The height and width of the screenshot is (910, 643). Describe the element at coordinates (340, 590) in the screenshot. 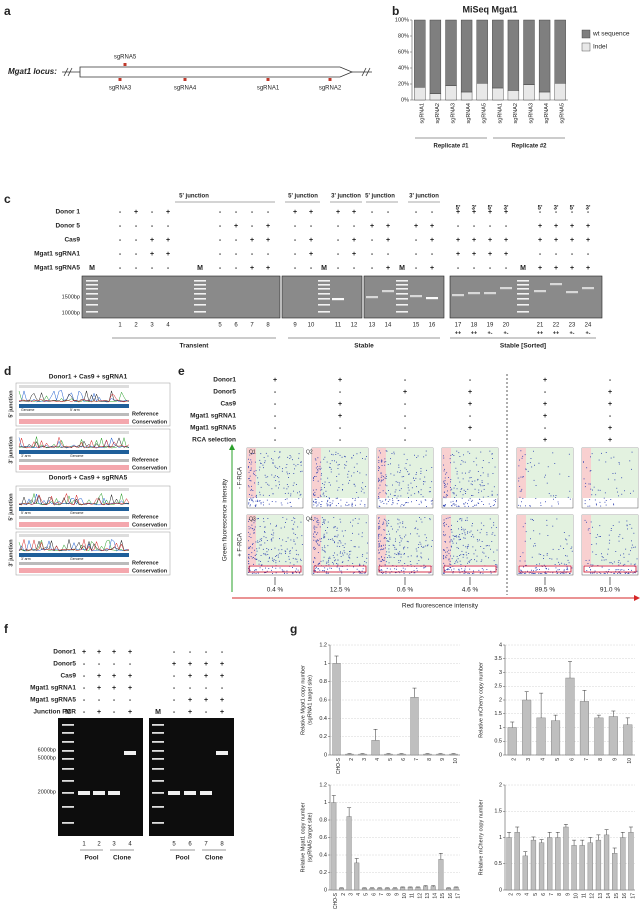

I see `percentage: 12.5 %` at that location.